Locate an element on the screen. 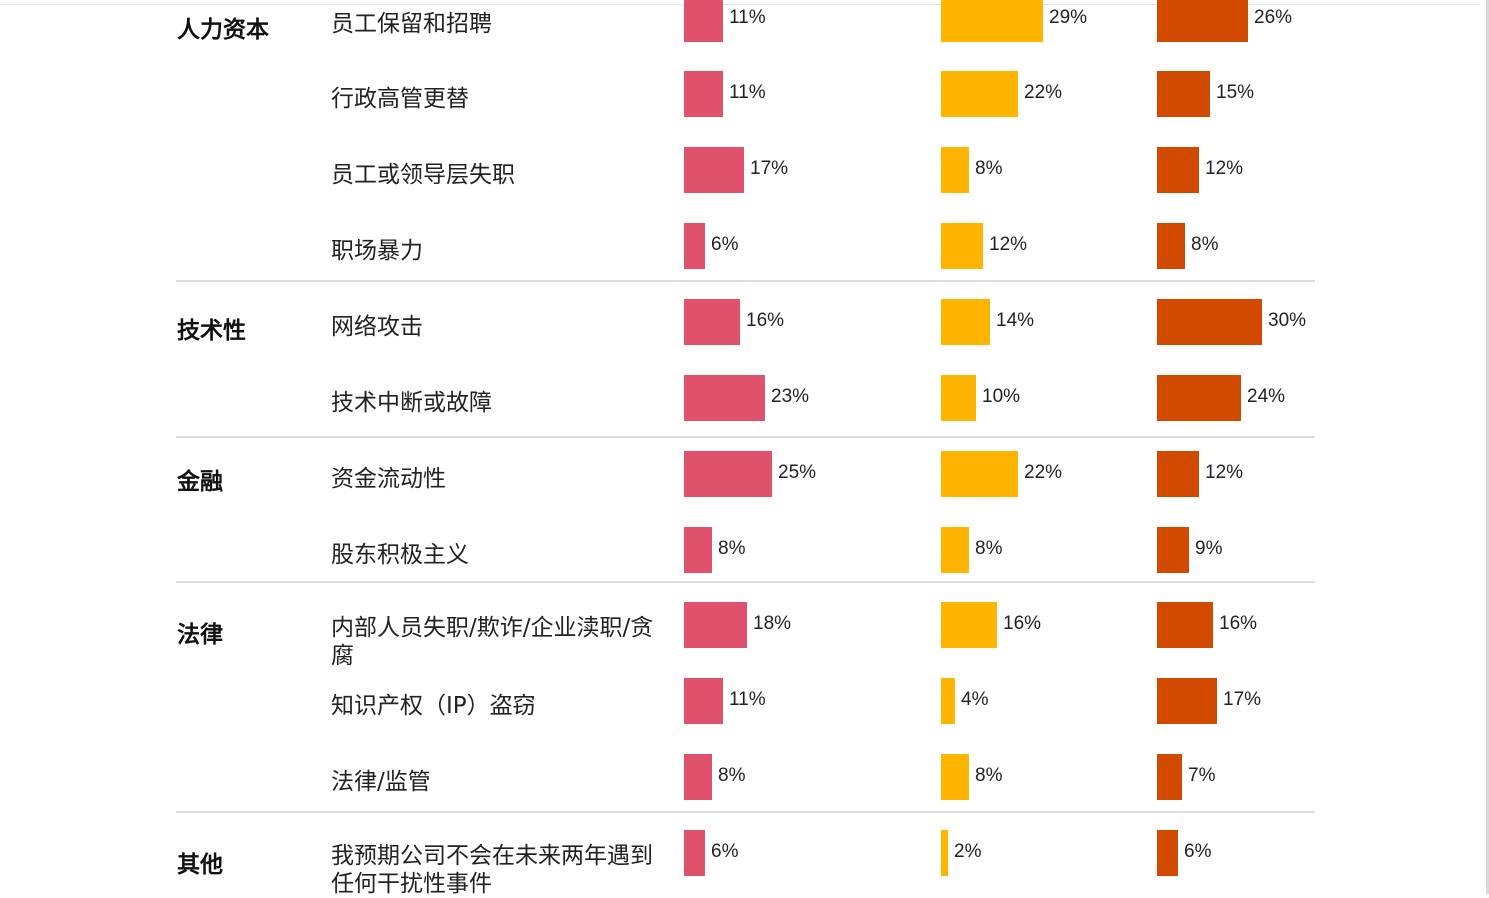 The width and height of the screenshot is (1489, 898). item-label: 知识产权（IP）盗窃 is located at coordinates (433, 706).